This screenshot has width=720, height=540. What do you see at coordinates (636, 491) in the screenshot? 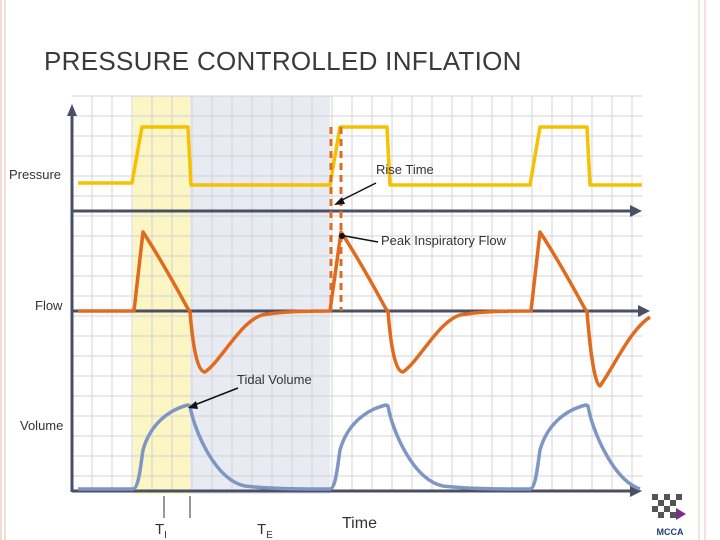
I see `time-axis-arrow` at bounding box center [636, 491].